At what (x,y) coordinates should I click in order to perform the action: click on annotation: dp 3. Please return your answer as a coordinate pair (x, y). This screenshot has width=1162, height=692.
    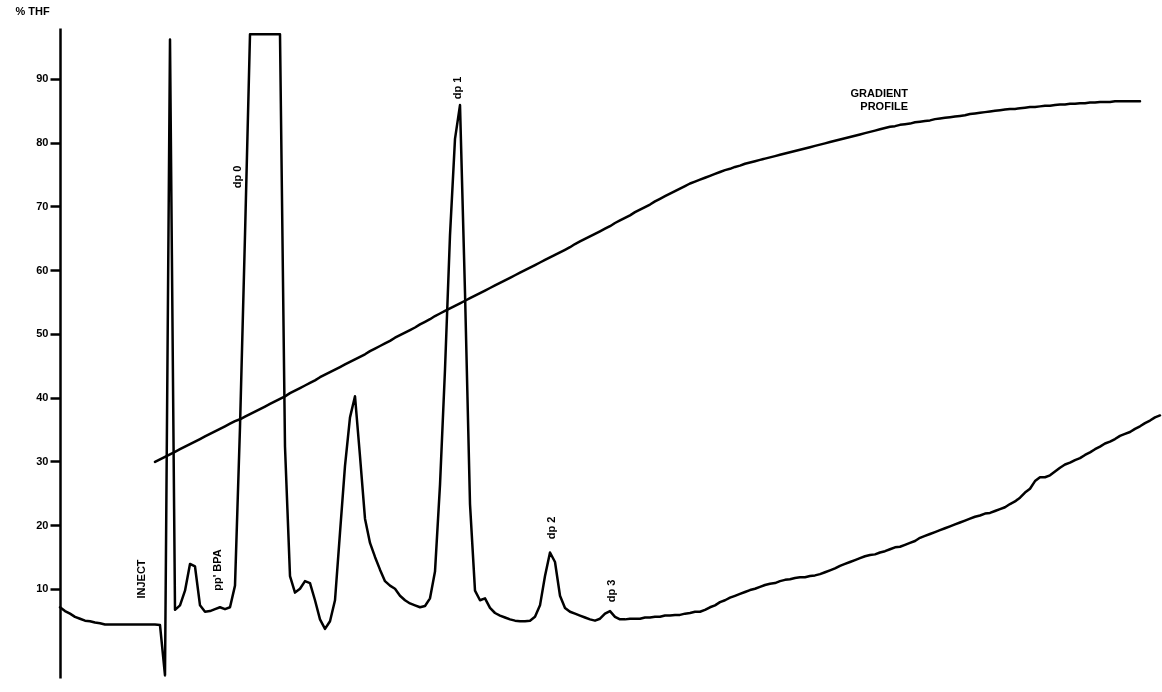
    Looking at the image, I should click on (611, 591).